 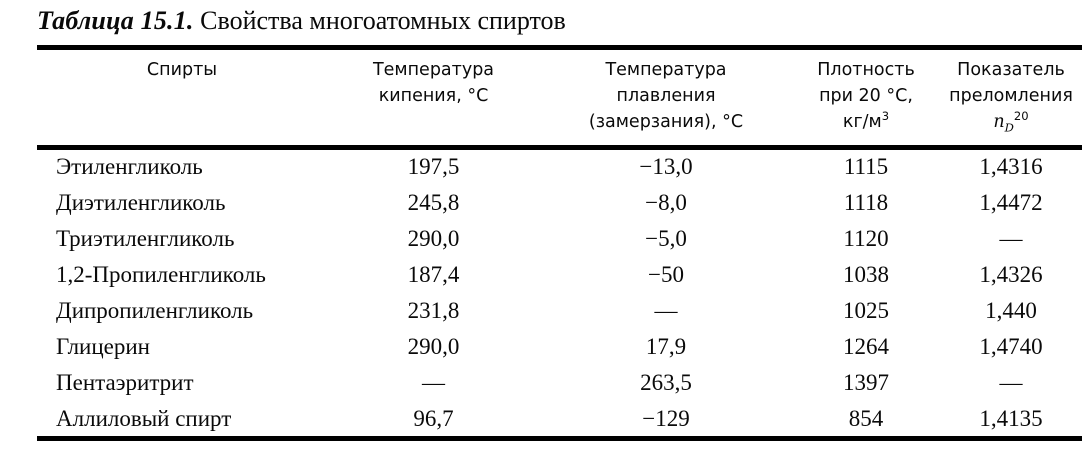 I want to click on cell-melting-point: 263,5, so click(x=666, y=382).